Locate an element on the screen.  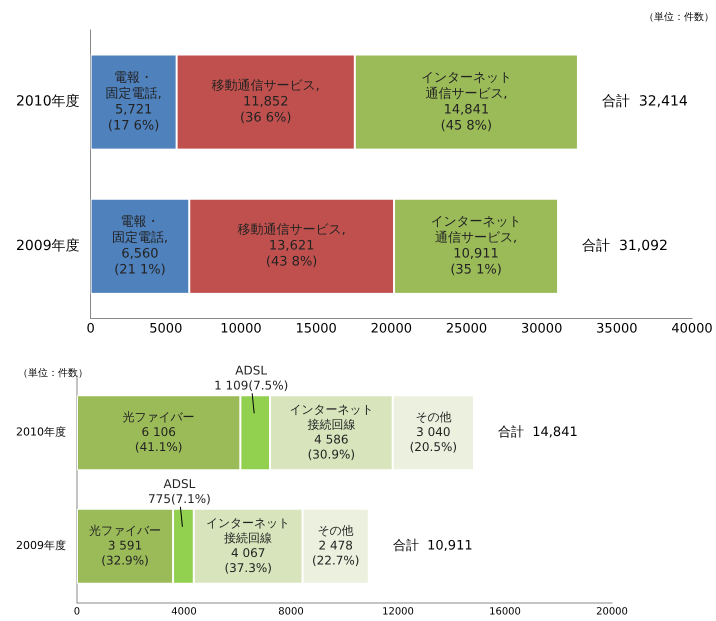
text: インターネット通信サービス, is located at coordinates (476, 230).